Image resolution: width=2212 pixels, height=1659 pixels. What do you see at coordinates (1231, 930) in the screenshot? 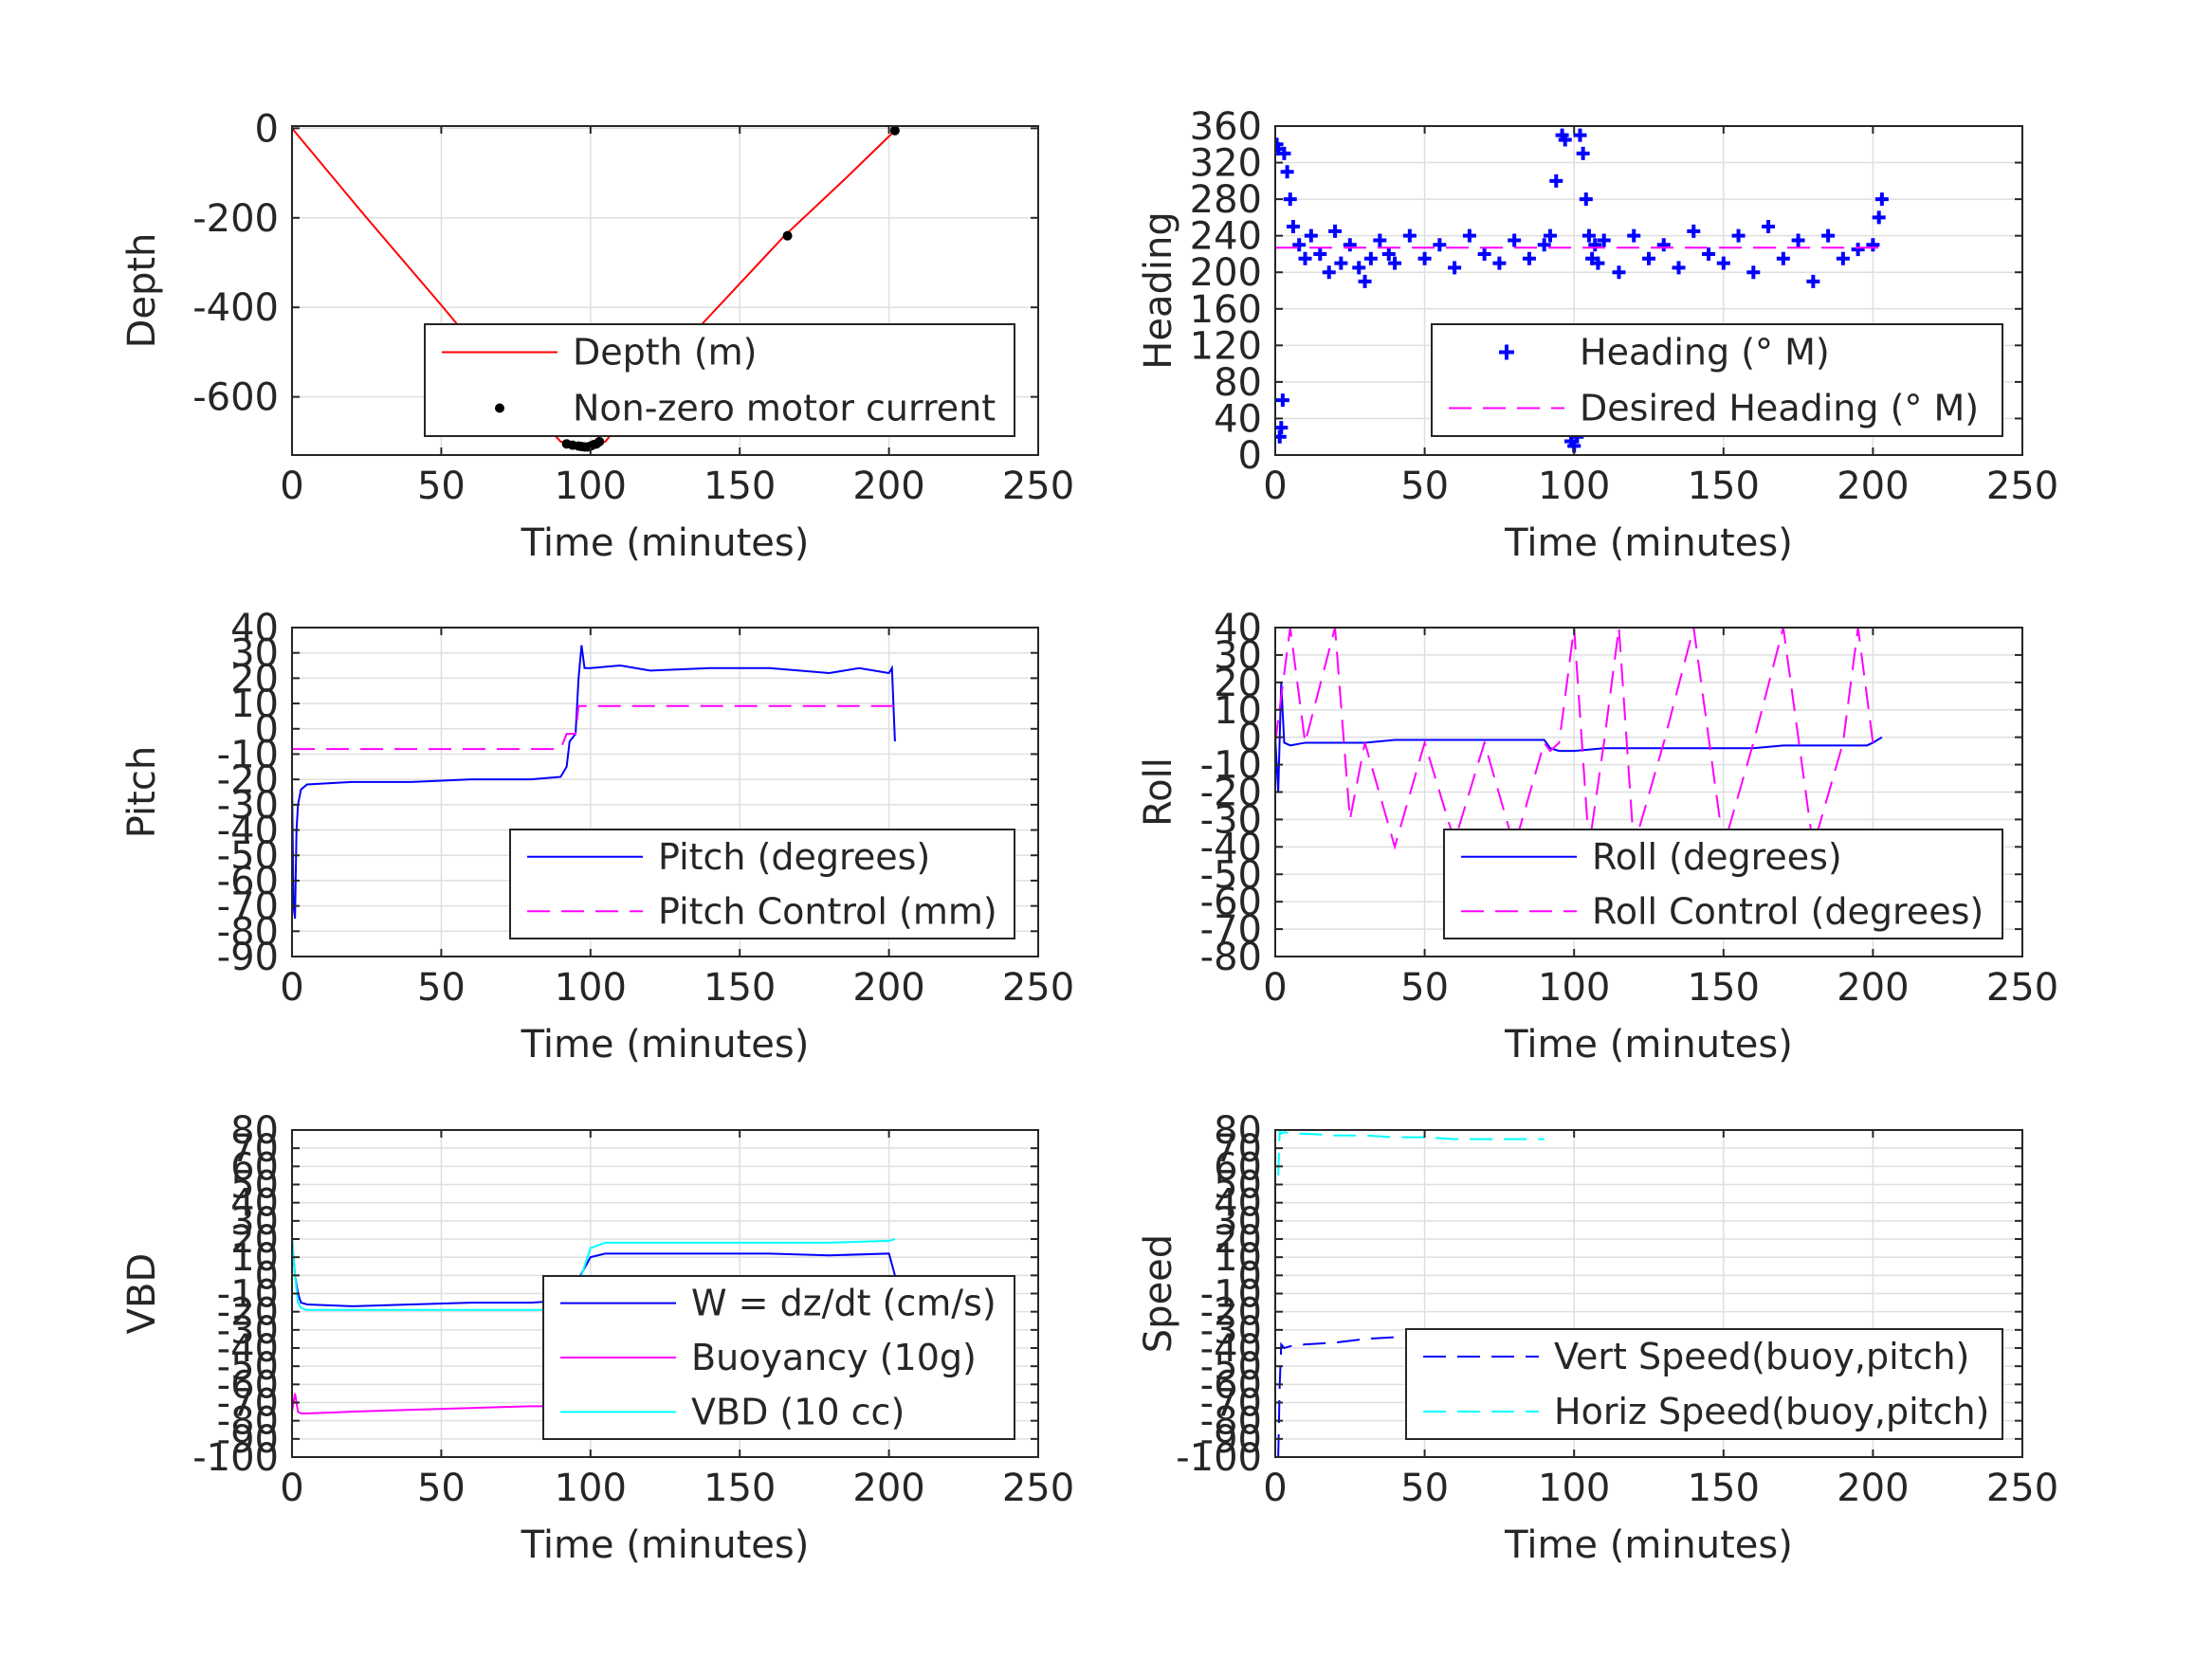
I see `y-tick-label: -70` at bounding box center [1231, 930].